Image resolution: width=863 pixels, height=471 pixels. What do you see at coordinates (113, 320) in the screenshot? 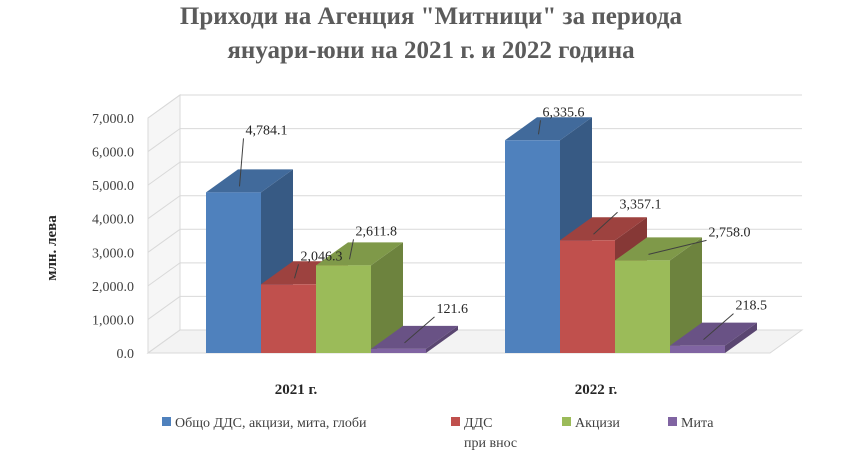
I see `y-tick-label: 1,000.0` at bounding box center [113, 320].